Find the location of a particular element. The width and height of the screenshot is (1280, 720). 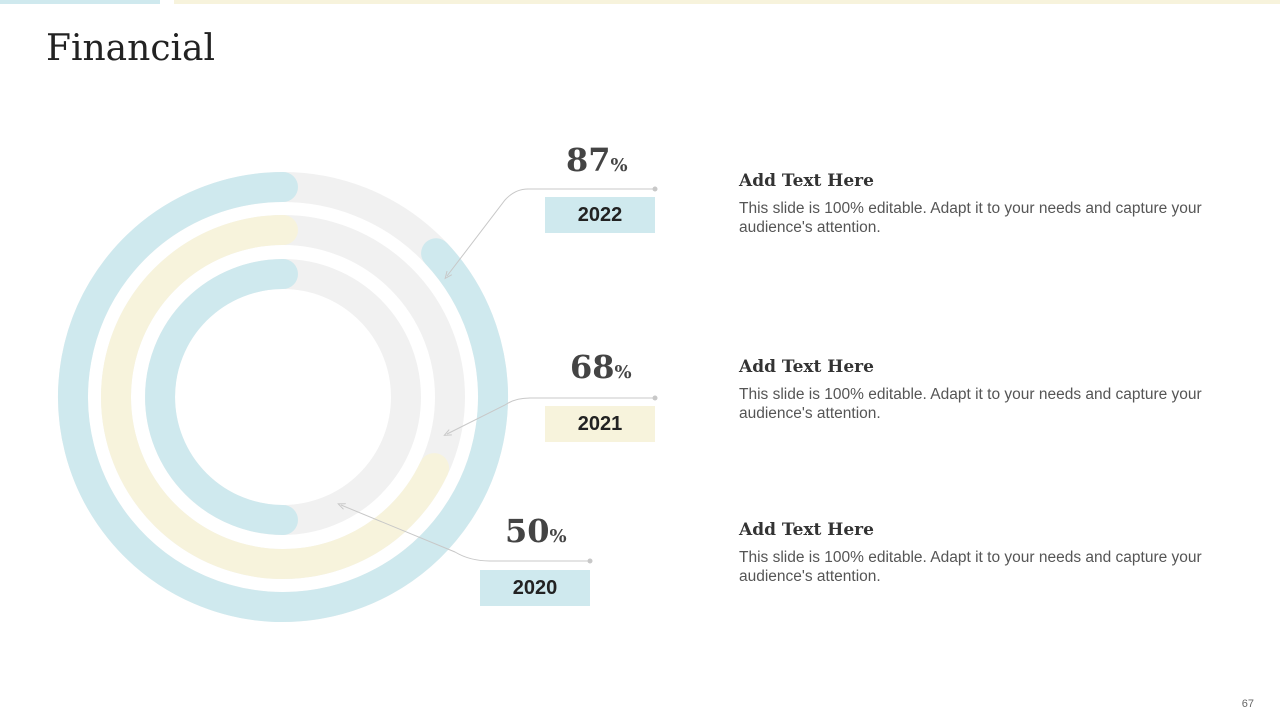

connector-2022 is located at coordinates (551, 232).